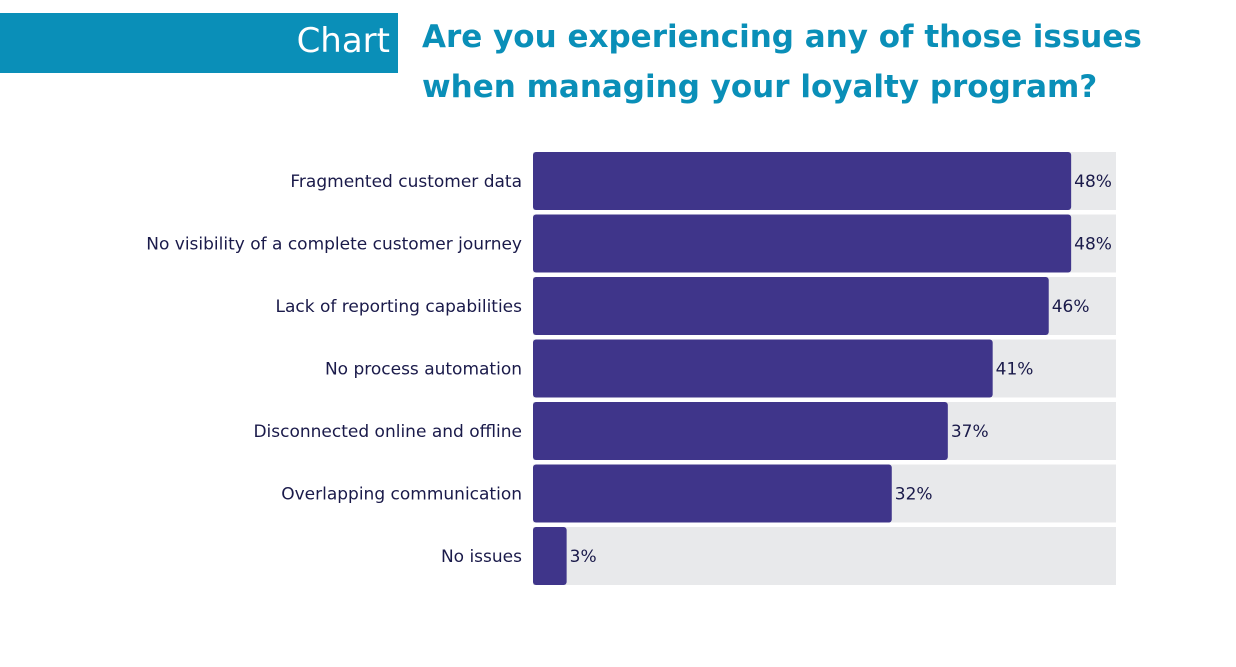 The width and height of the screenshot is (1236, 667). I want to click on value-label: 46%, so click(1071, 307).